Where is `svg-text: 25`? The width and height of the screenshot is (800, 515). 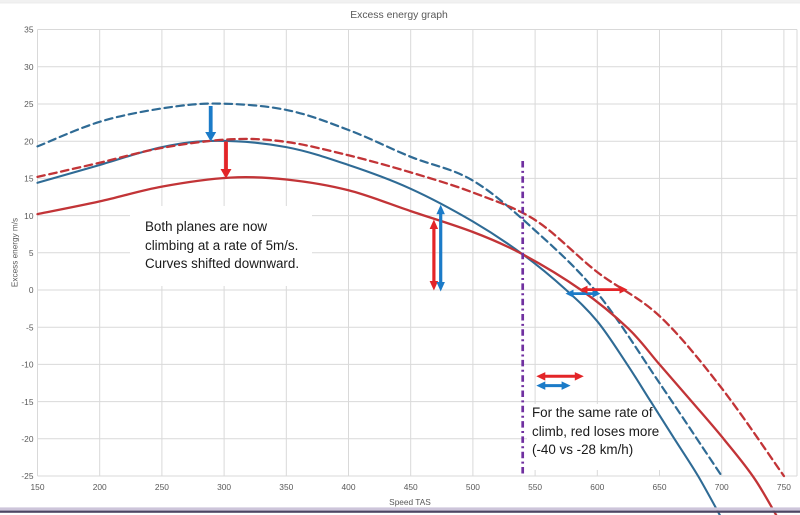
svg-text: 25 is located at coordinates (29, 104).